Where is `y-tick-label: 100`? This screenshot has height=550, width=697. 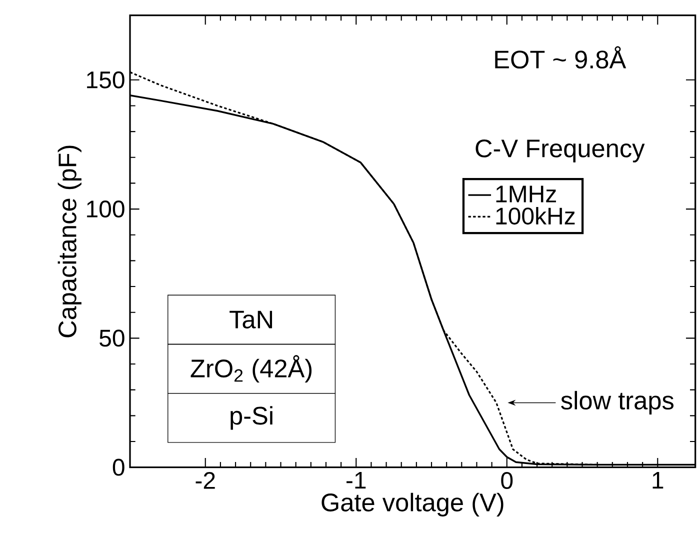 y-tick-label: 100 is located at coordinates (105, 209).